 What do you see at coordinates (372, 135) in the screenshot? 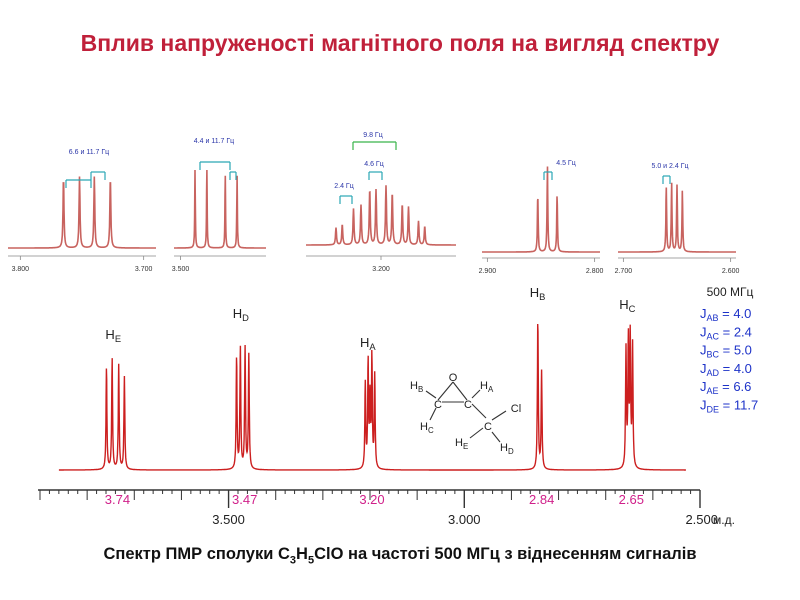
I see `annotation-ha-main: 9.8 Гц` at bounding box center [372, 135].